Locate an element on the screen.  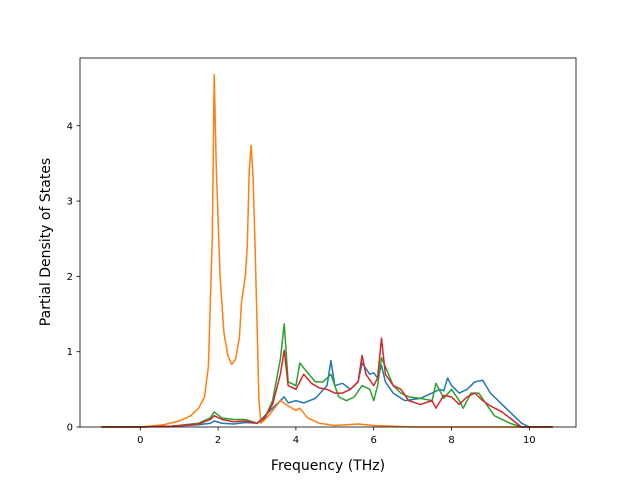
x-tick-label: 8 is located at coordinates (451, 440).